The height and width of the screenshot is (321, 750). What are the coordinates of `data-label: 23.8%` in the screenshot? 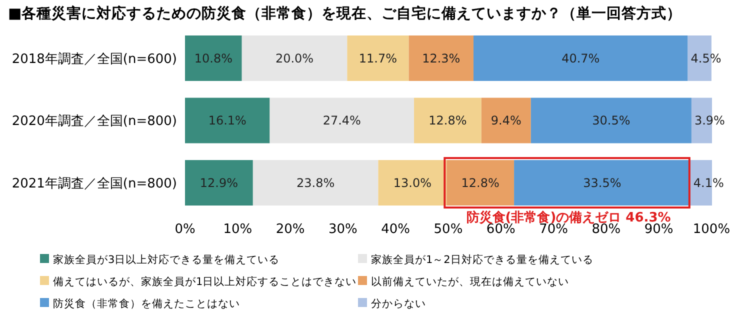 It's located at (315, 183).